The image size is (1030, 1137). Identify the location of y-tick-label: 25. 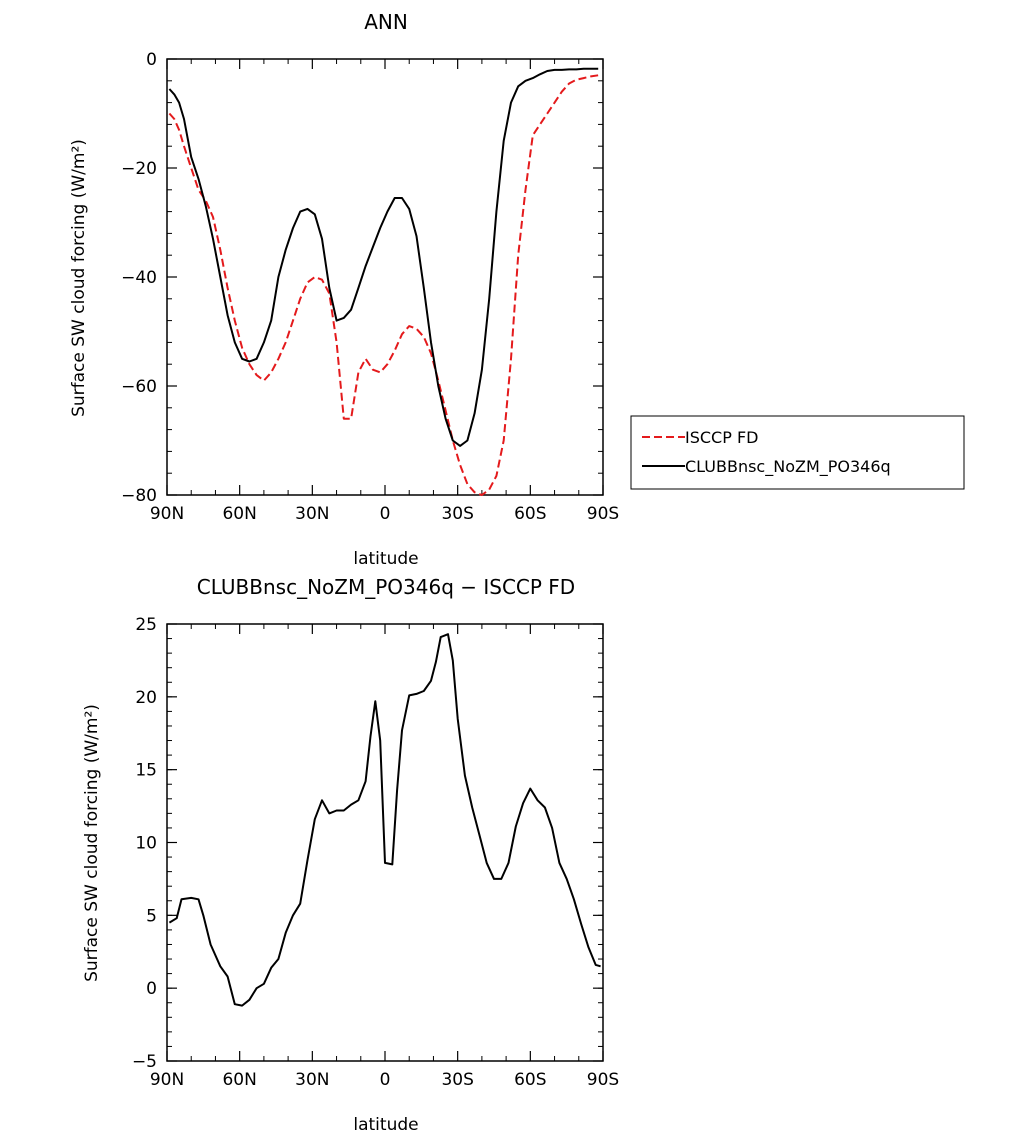
(146, 625).